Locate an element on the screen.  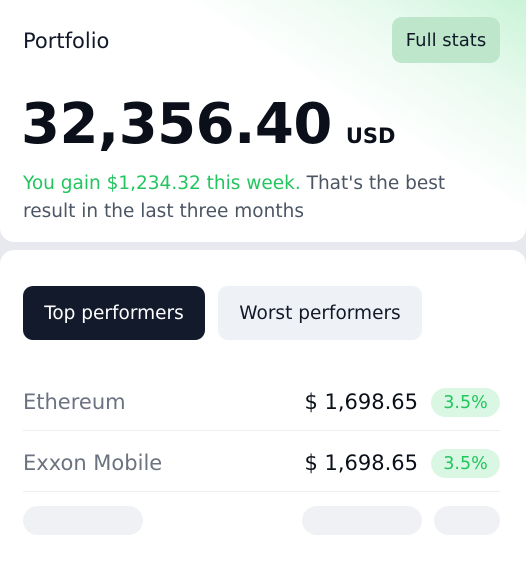
asset-name: Ethereum is located at coordinates (74, 402).